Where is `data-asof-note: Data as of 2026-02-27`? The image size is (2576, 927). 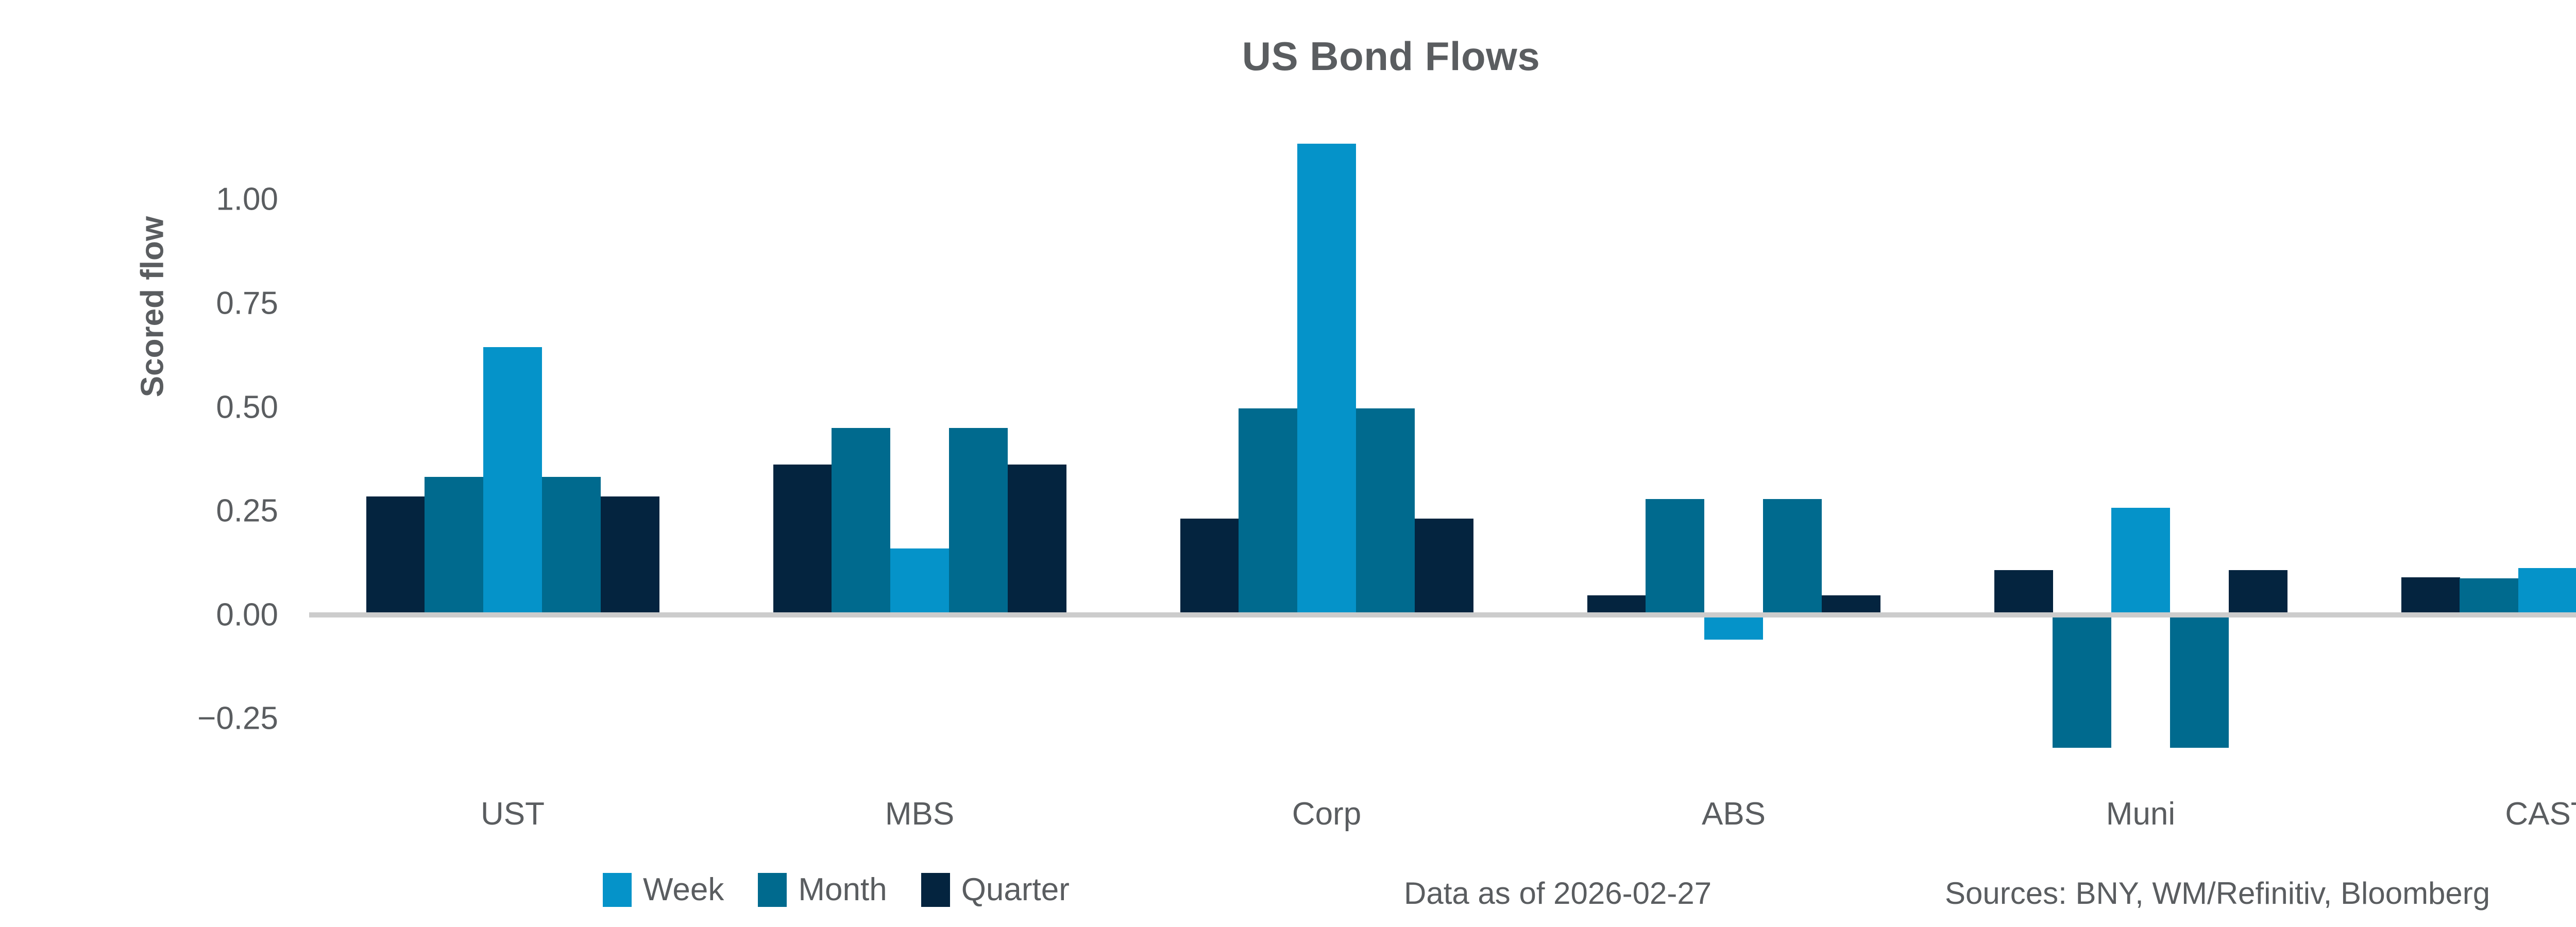 data-asof-note: Data as of 2026-02-27 is located at coordinates (1558, 893).